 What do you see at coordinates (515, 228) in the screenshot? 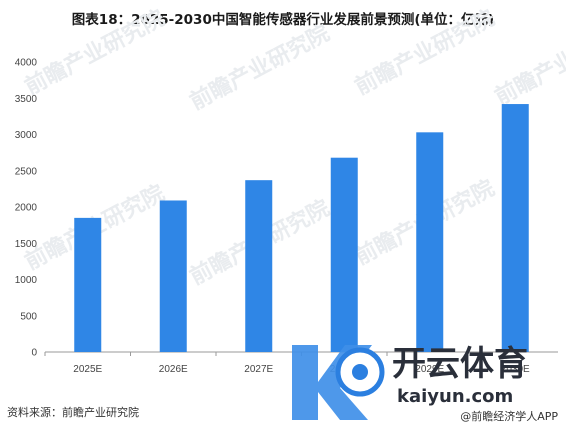
I see `bar-2030E` at bounding box center [515, 228].